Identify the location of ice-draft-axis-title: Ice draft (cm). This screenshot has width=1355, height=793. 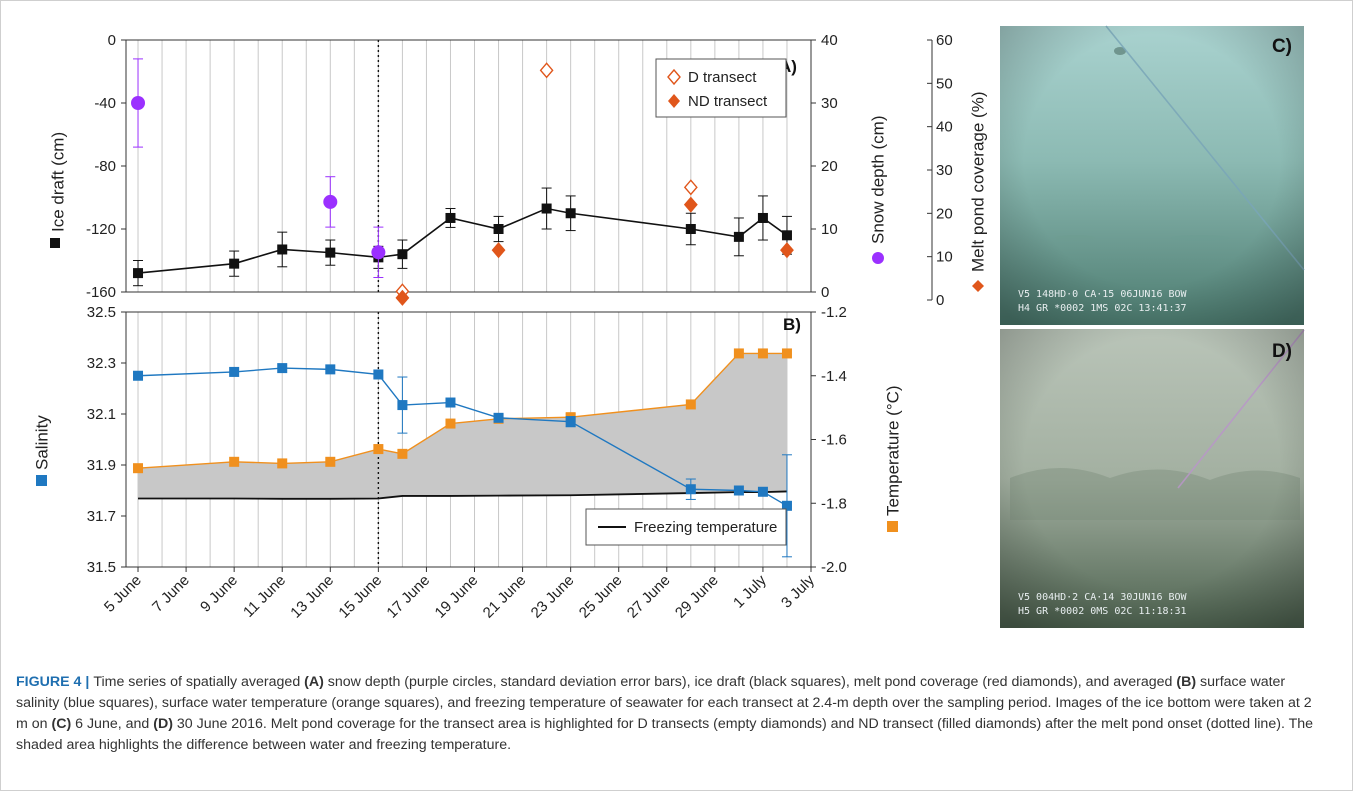
(57, 190).